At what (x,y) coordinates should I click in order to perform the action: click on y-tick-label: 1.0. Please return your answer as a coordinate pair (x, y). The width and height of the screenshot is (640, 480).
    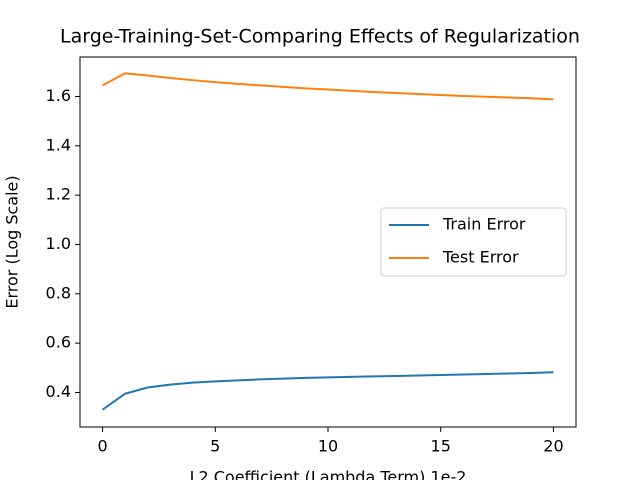
    Looking at the image, I should click on (58, 243).